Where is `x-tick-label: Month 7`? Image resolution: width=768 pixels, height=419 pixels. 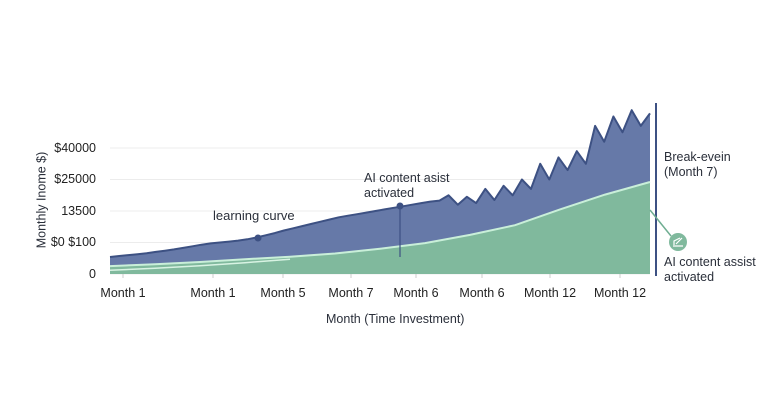 x-tick-label: Month 7 is located at coordinates (351, 293).